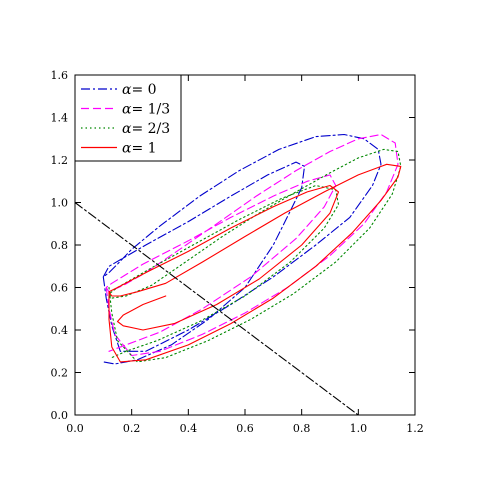 The height and width of the screenshot is (491, 491). I want to click on y-tick-label: 0.0, so click(60, 415).